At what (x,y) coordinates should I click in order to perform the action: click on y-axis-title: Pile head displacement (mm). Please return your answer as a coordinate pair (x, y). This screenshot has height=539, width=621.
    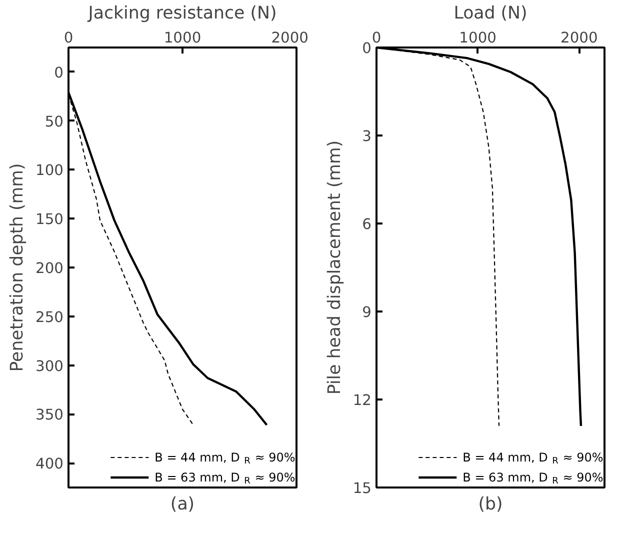
    Looking at the image, I should click on (334, 267).